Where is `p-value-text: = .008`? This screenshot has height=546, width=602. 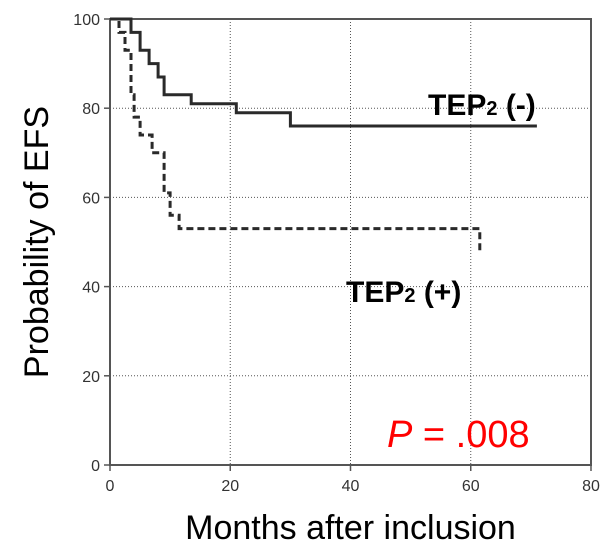 p-value-text: = .008 is located at coordinates (470, 435).